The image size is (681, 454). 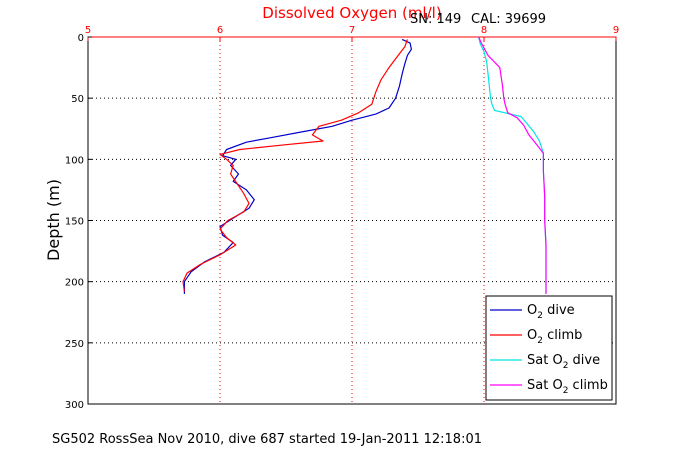 I want to click on y-tick-label: 300, so click(x=74, y=405).